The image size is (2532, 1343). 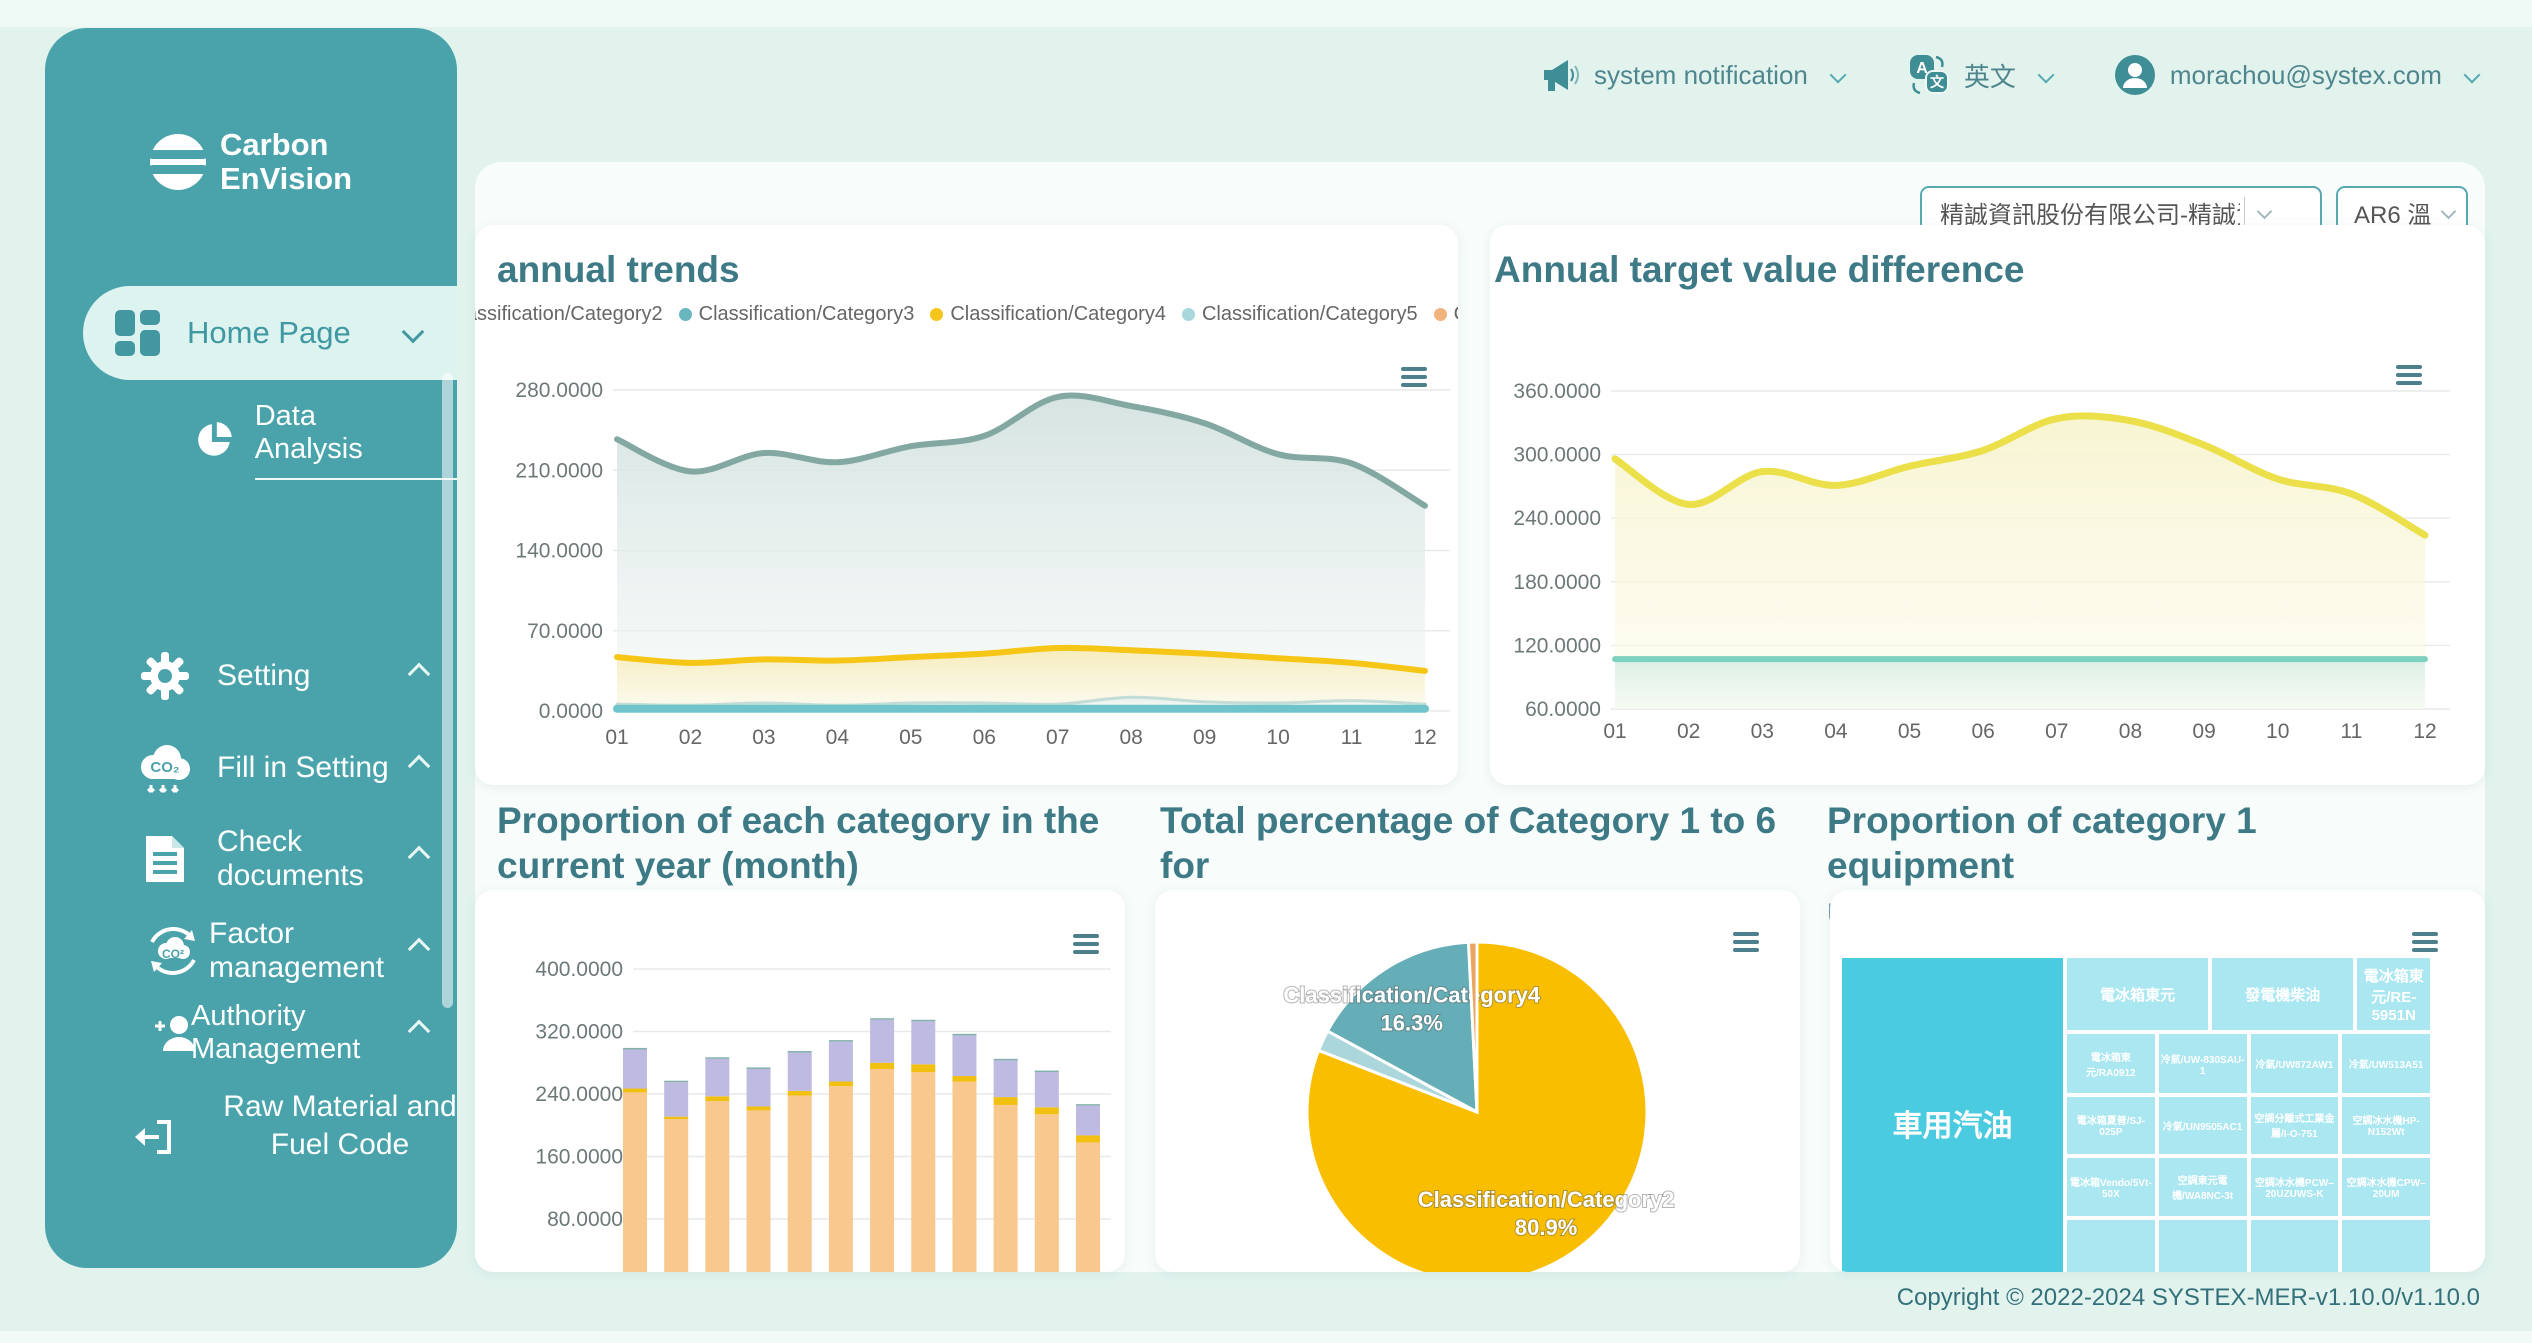 I want to click on legend-item: Classification/Category6, so click(x=1445, y=314).